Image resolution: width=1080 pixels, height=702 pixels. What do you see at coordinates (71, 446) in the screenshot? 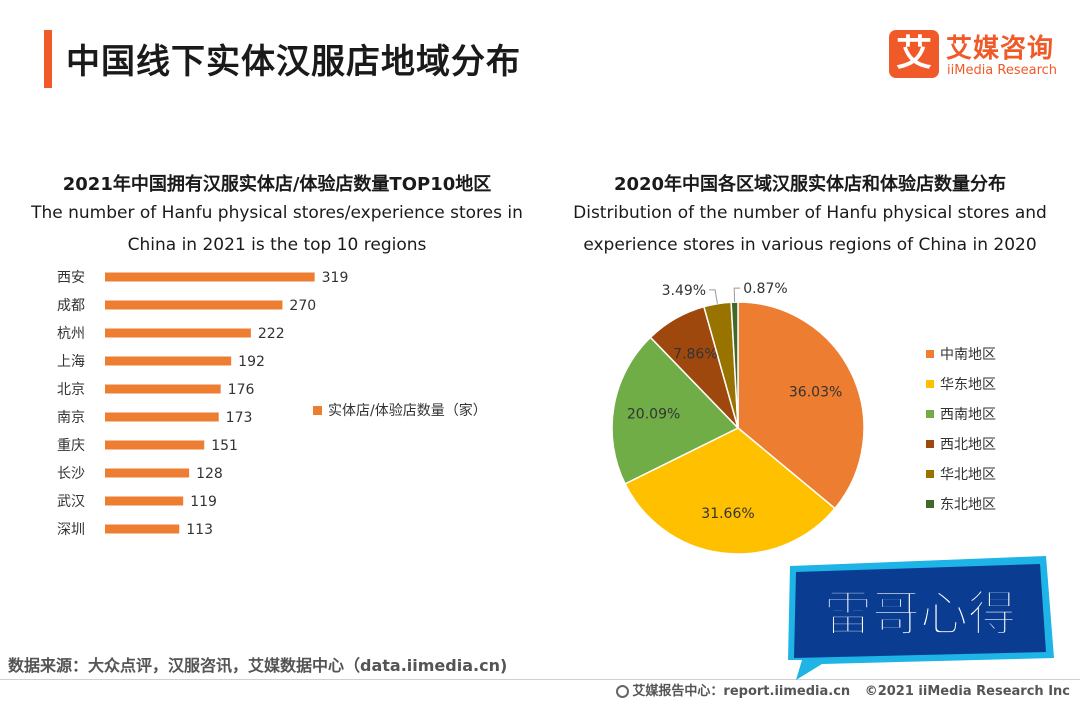
I see `bar-category-label: 重庆` at bounding box center [71, 446].